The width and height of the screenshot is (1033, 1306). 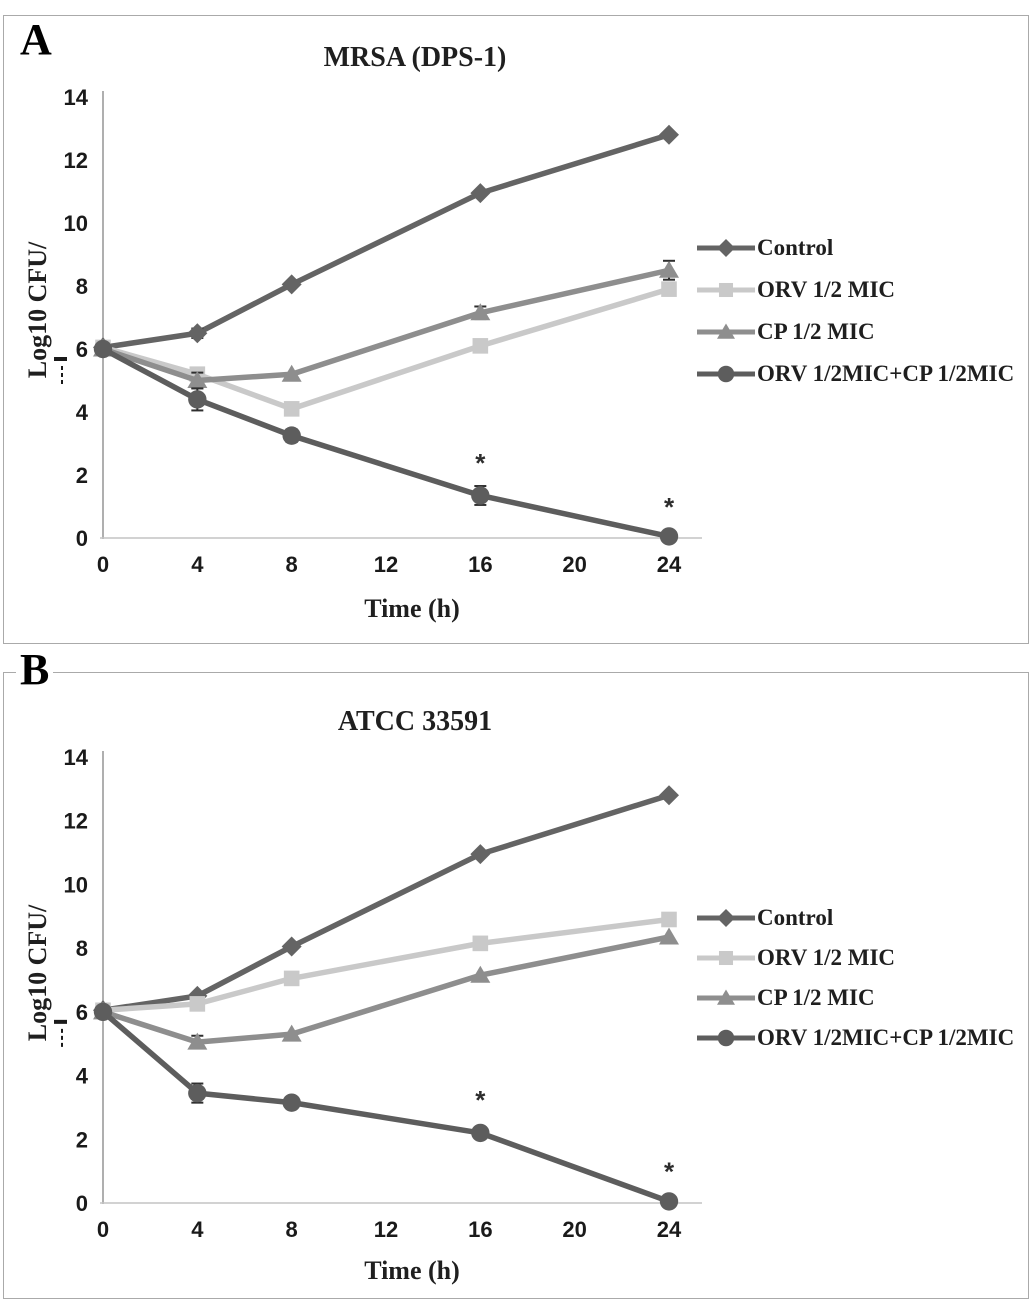 I want to click on legend-item-orv-1-2mic-cp-1-2mic: ORV 1/2MIC+CP 1/2MIC, so click(x=856, y=373).